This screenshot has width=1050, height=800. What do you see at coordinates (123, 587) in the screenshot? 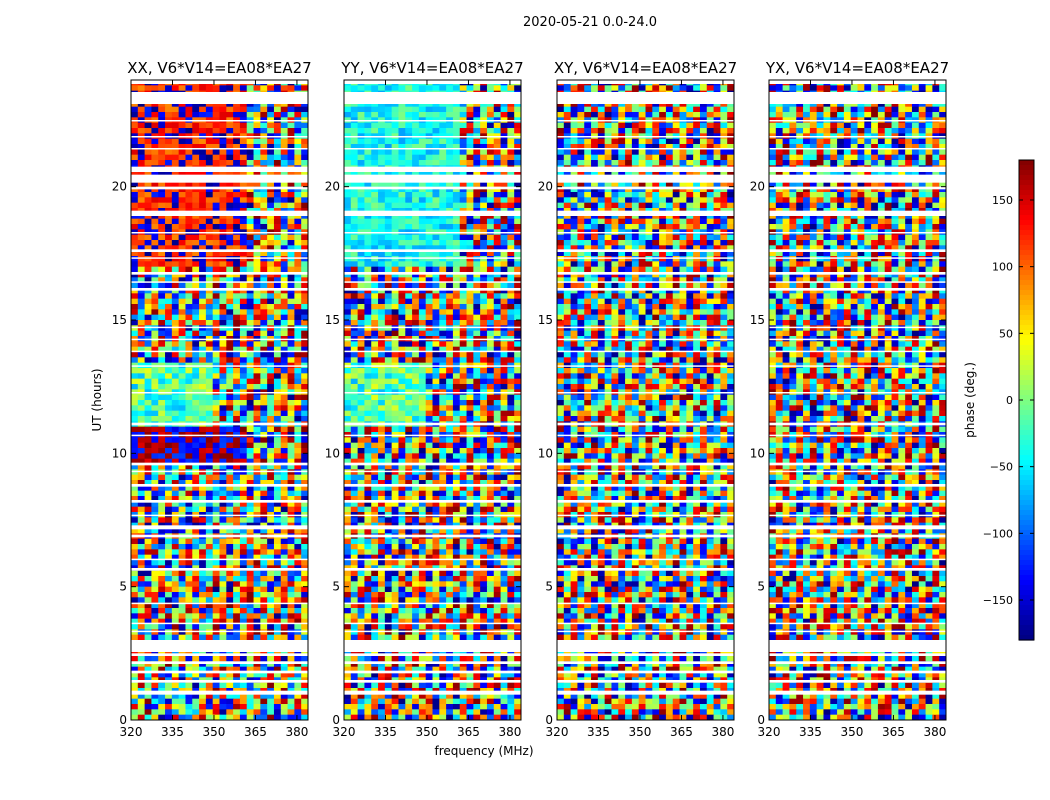
I see `y-tick-label: 5` at bounding box center [123, 587].